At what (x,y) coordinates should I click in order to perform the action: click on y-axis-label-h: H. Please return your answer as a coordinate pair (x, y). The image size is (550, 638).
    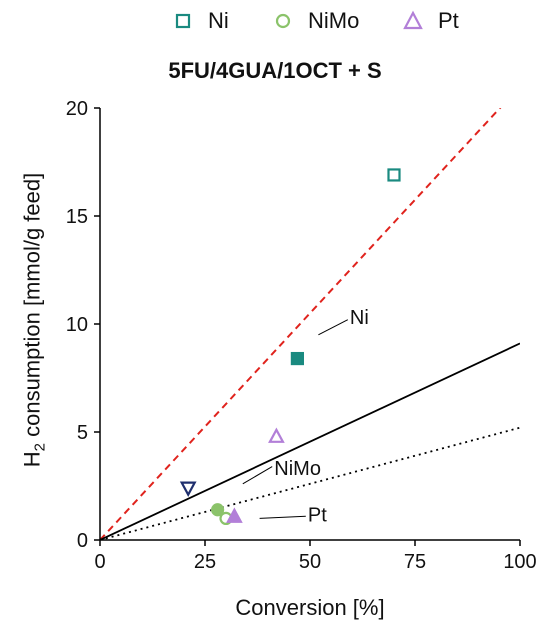
    Looking at the image, I should click on (32, 459).